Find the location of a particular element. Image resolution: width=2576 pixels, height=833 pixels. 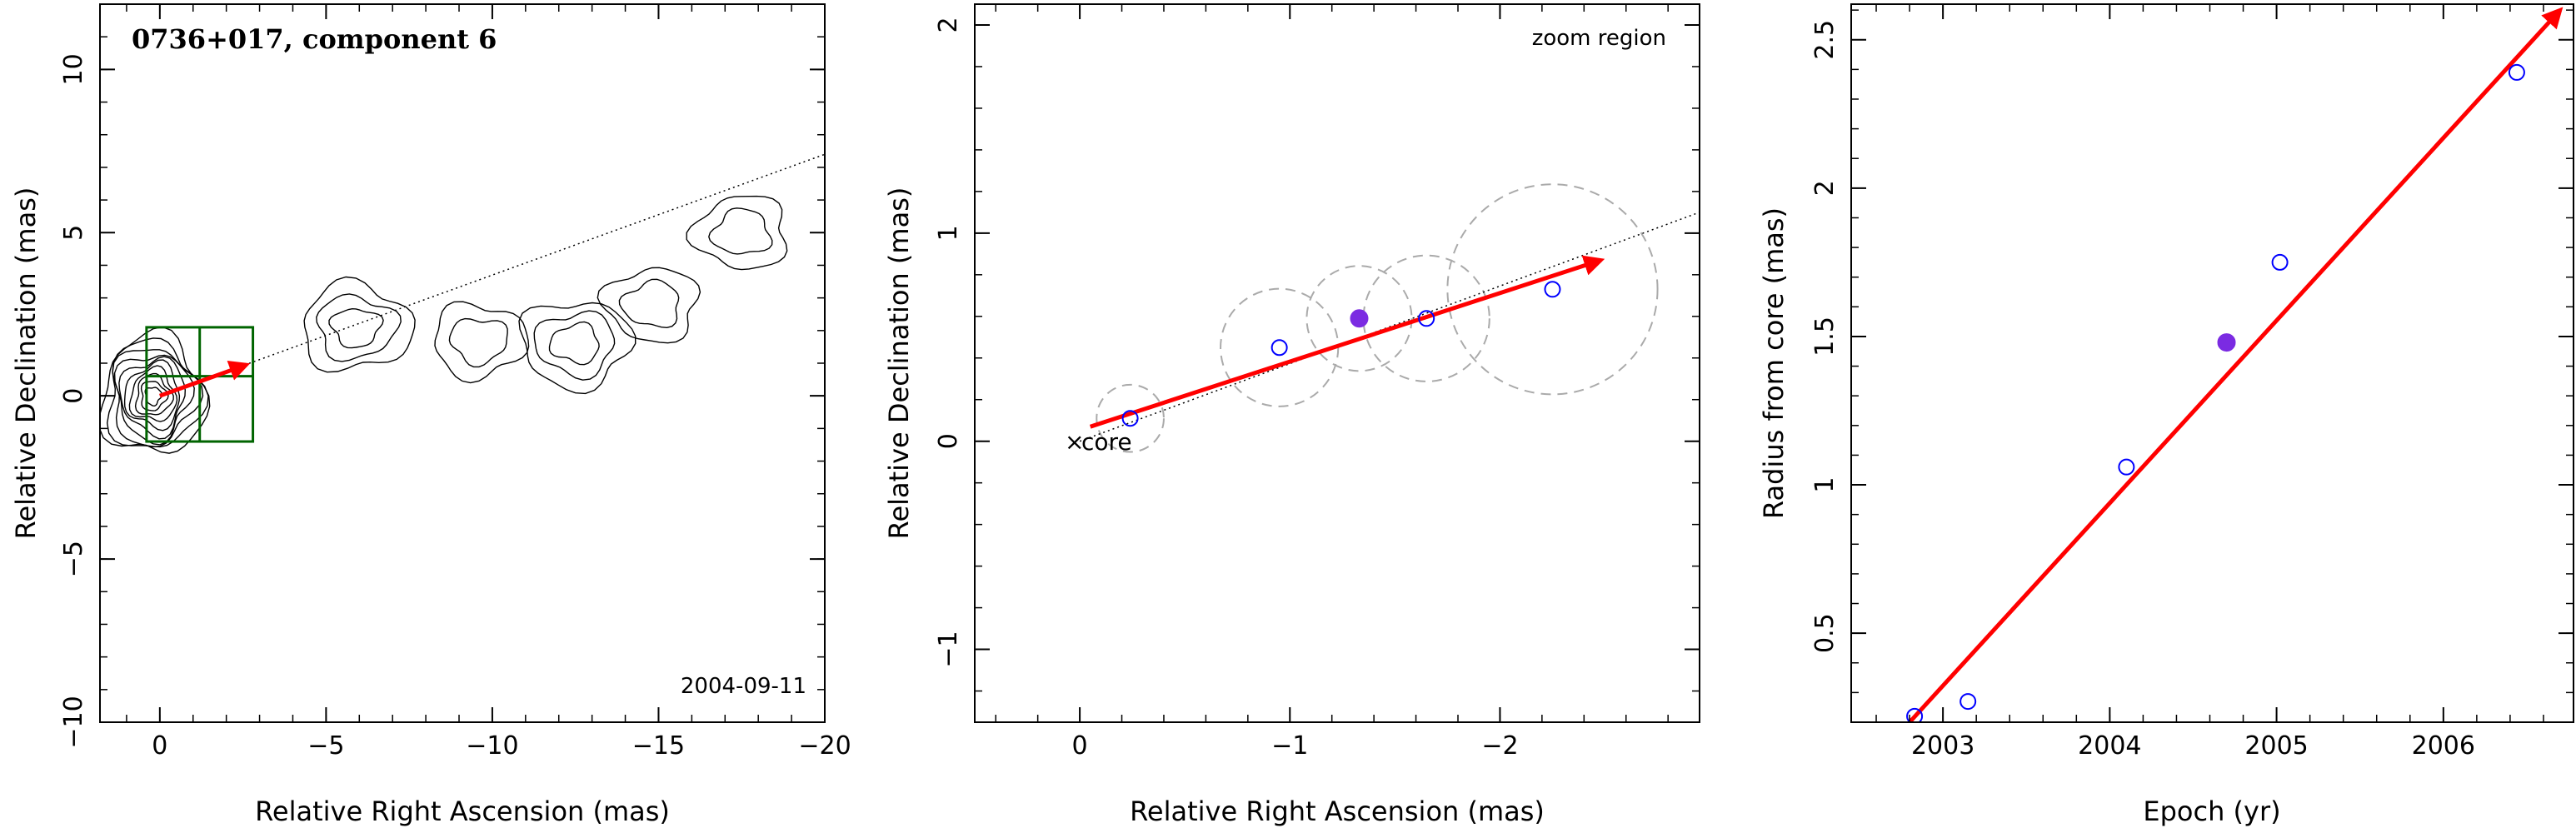

y-tick-label: −10 is located at coordinates (73, 722).